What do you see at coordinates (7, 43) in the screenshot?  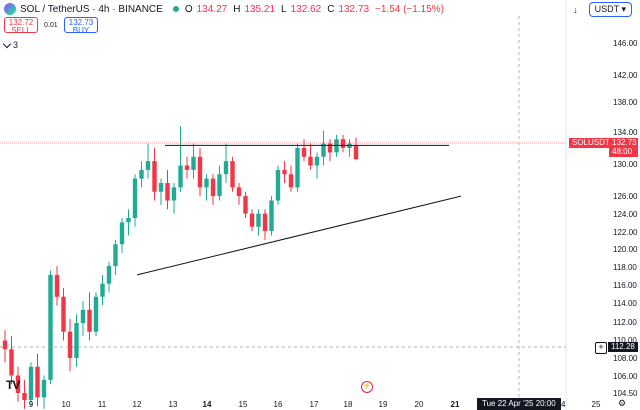 I see `chevron-down-icon` at bounding box center [7, 43].